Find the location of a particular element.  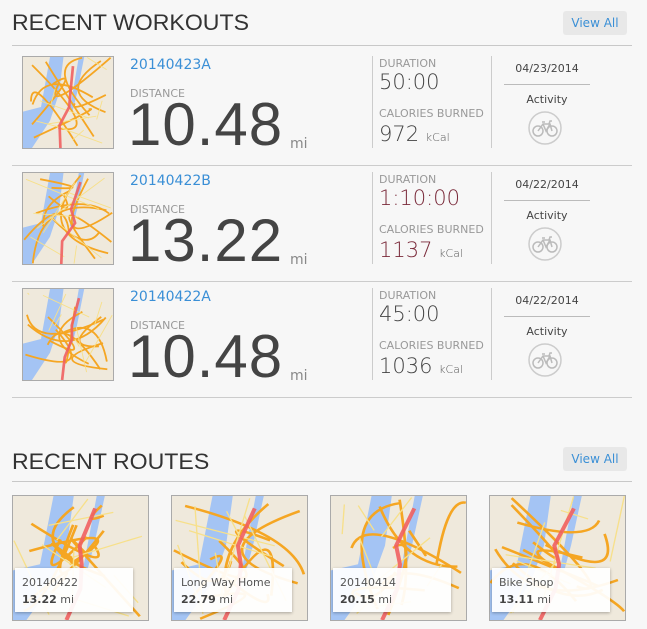

route-distance: 22.79 is located at coordinates (198, 599).